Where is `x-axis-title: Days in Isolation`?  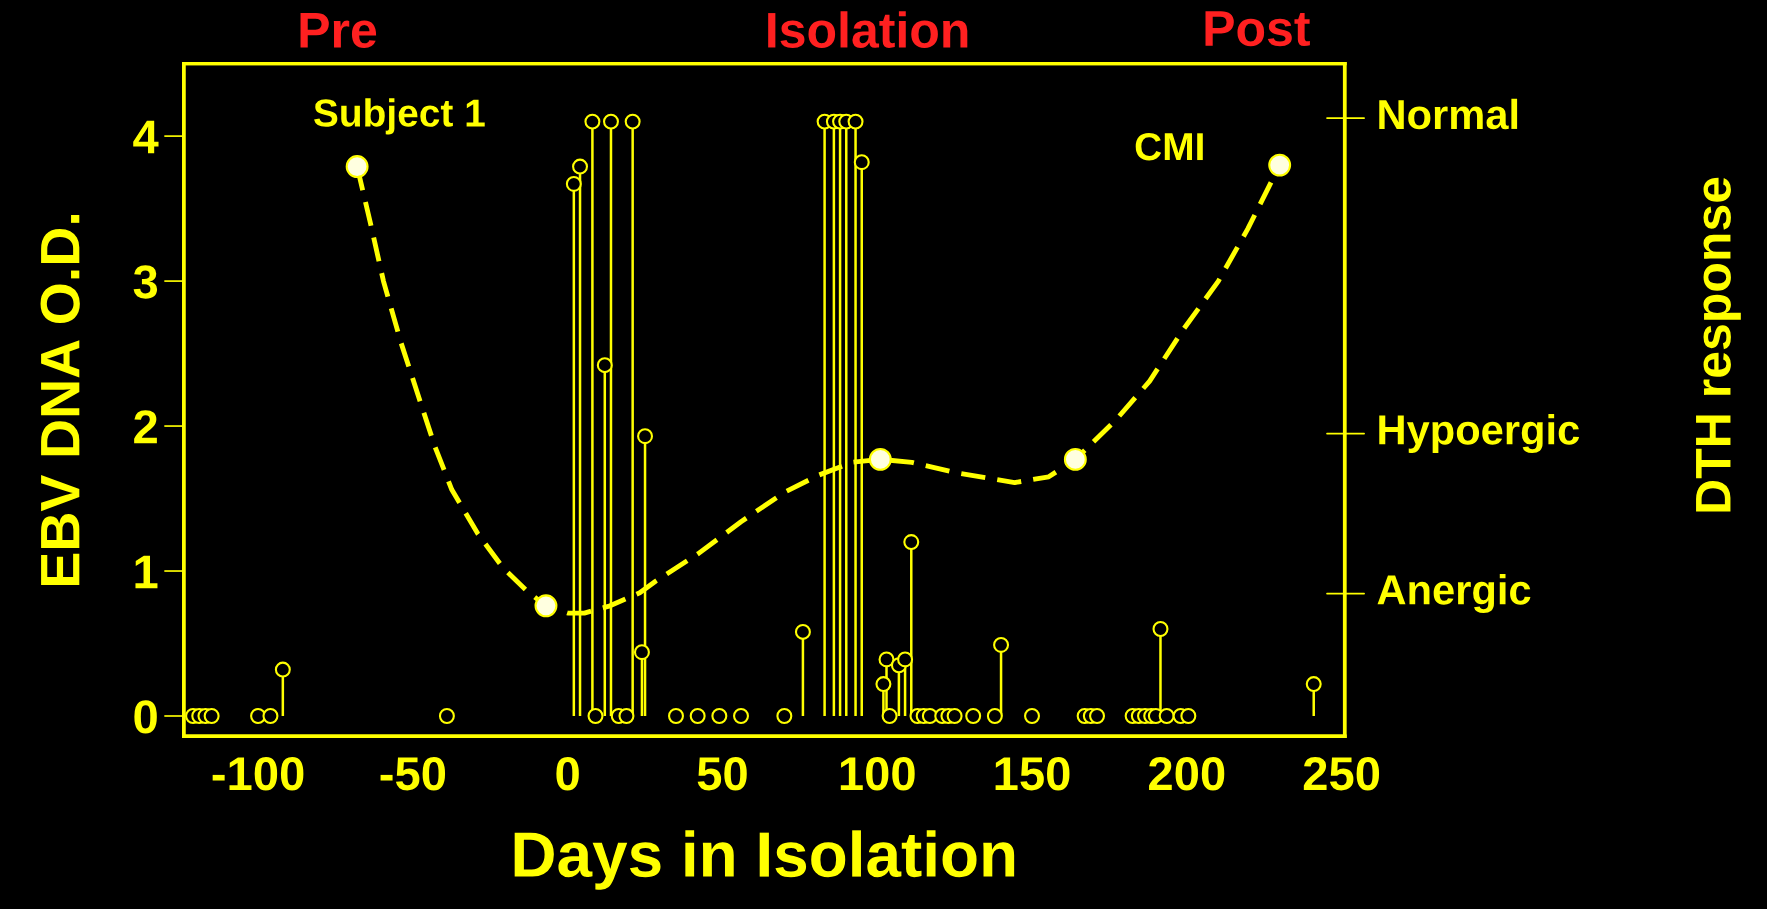
x-axis-title: Days in Isolation is located at coordinates (764, 860).